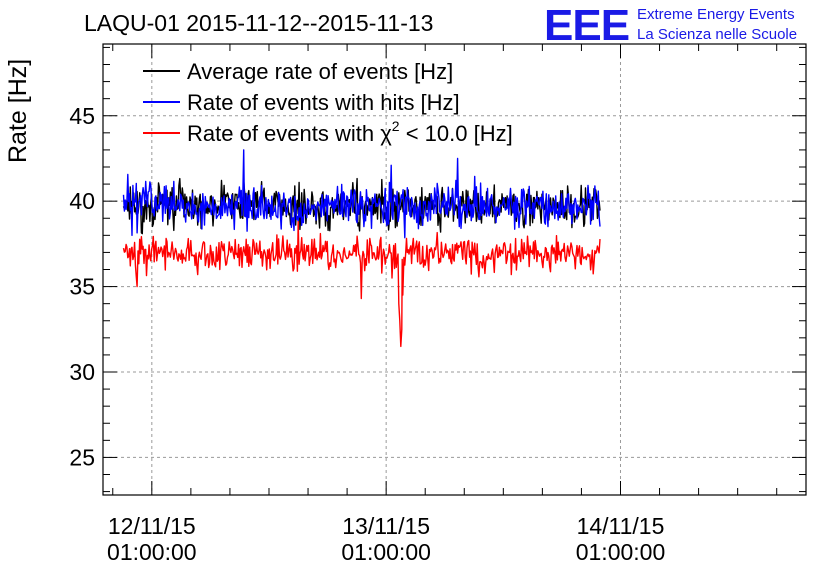  What do you see at coordinates (323, 102) in the screenshot?
I see `legend-label-hits: Rate of events with hits [Hz]` at bounding box center [323, 102].